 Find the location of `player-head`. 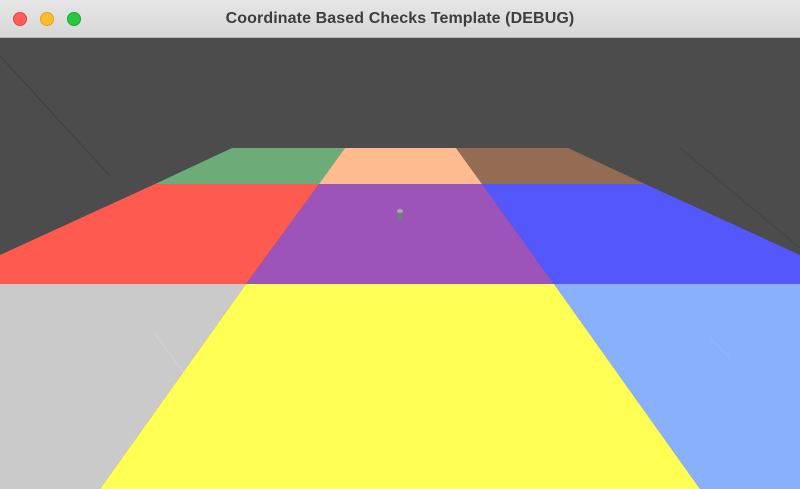

player-head is located at coordinates (400, 211).